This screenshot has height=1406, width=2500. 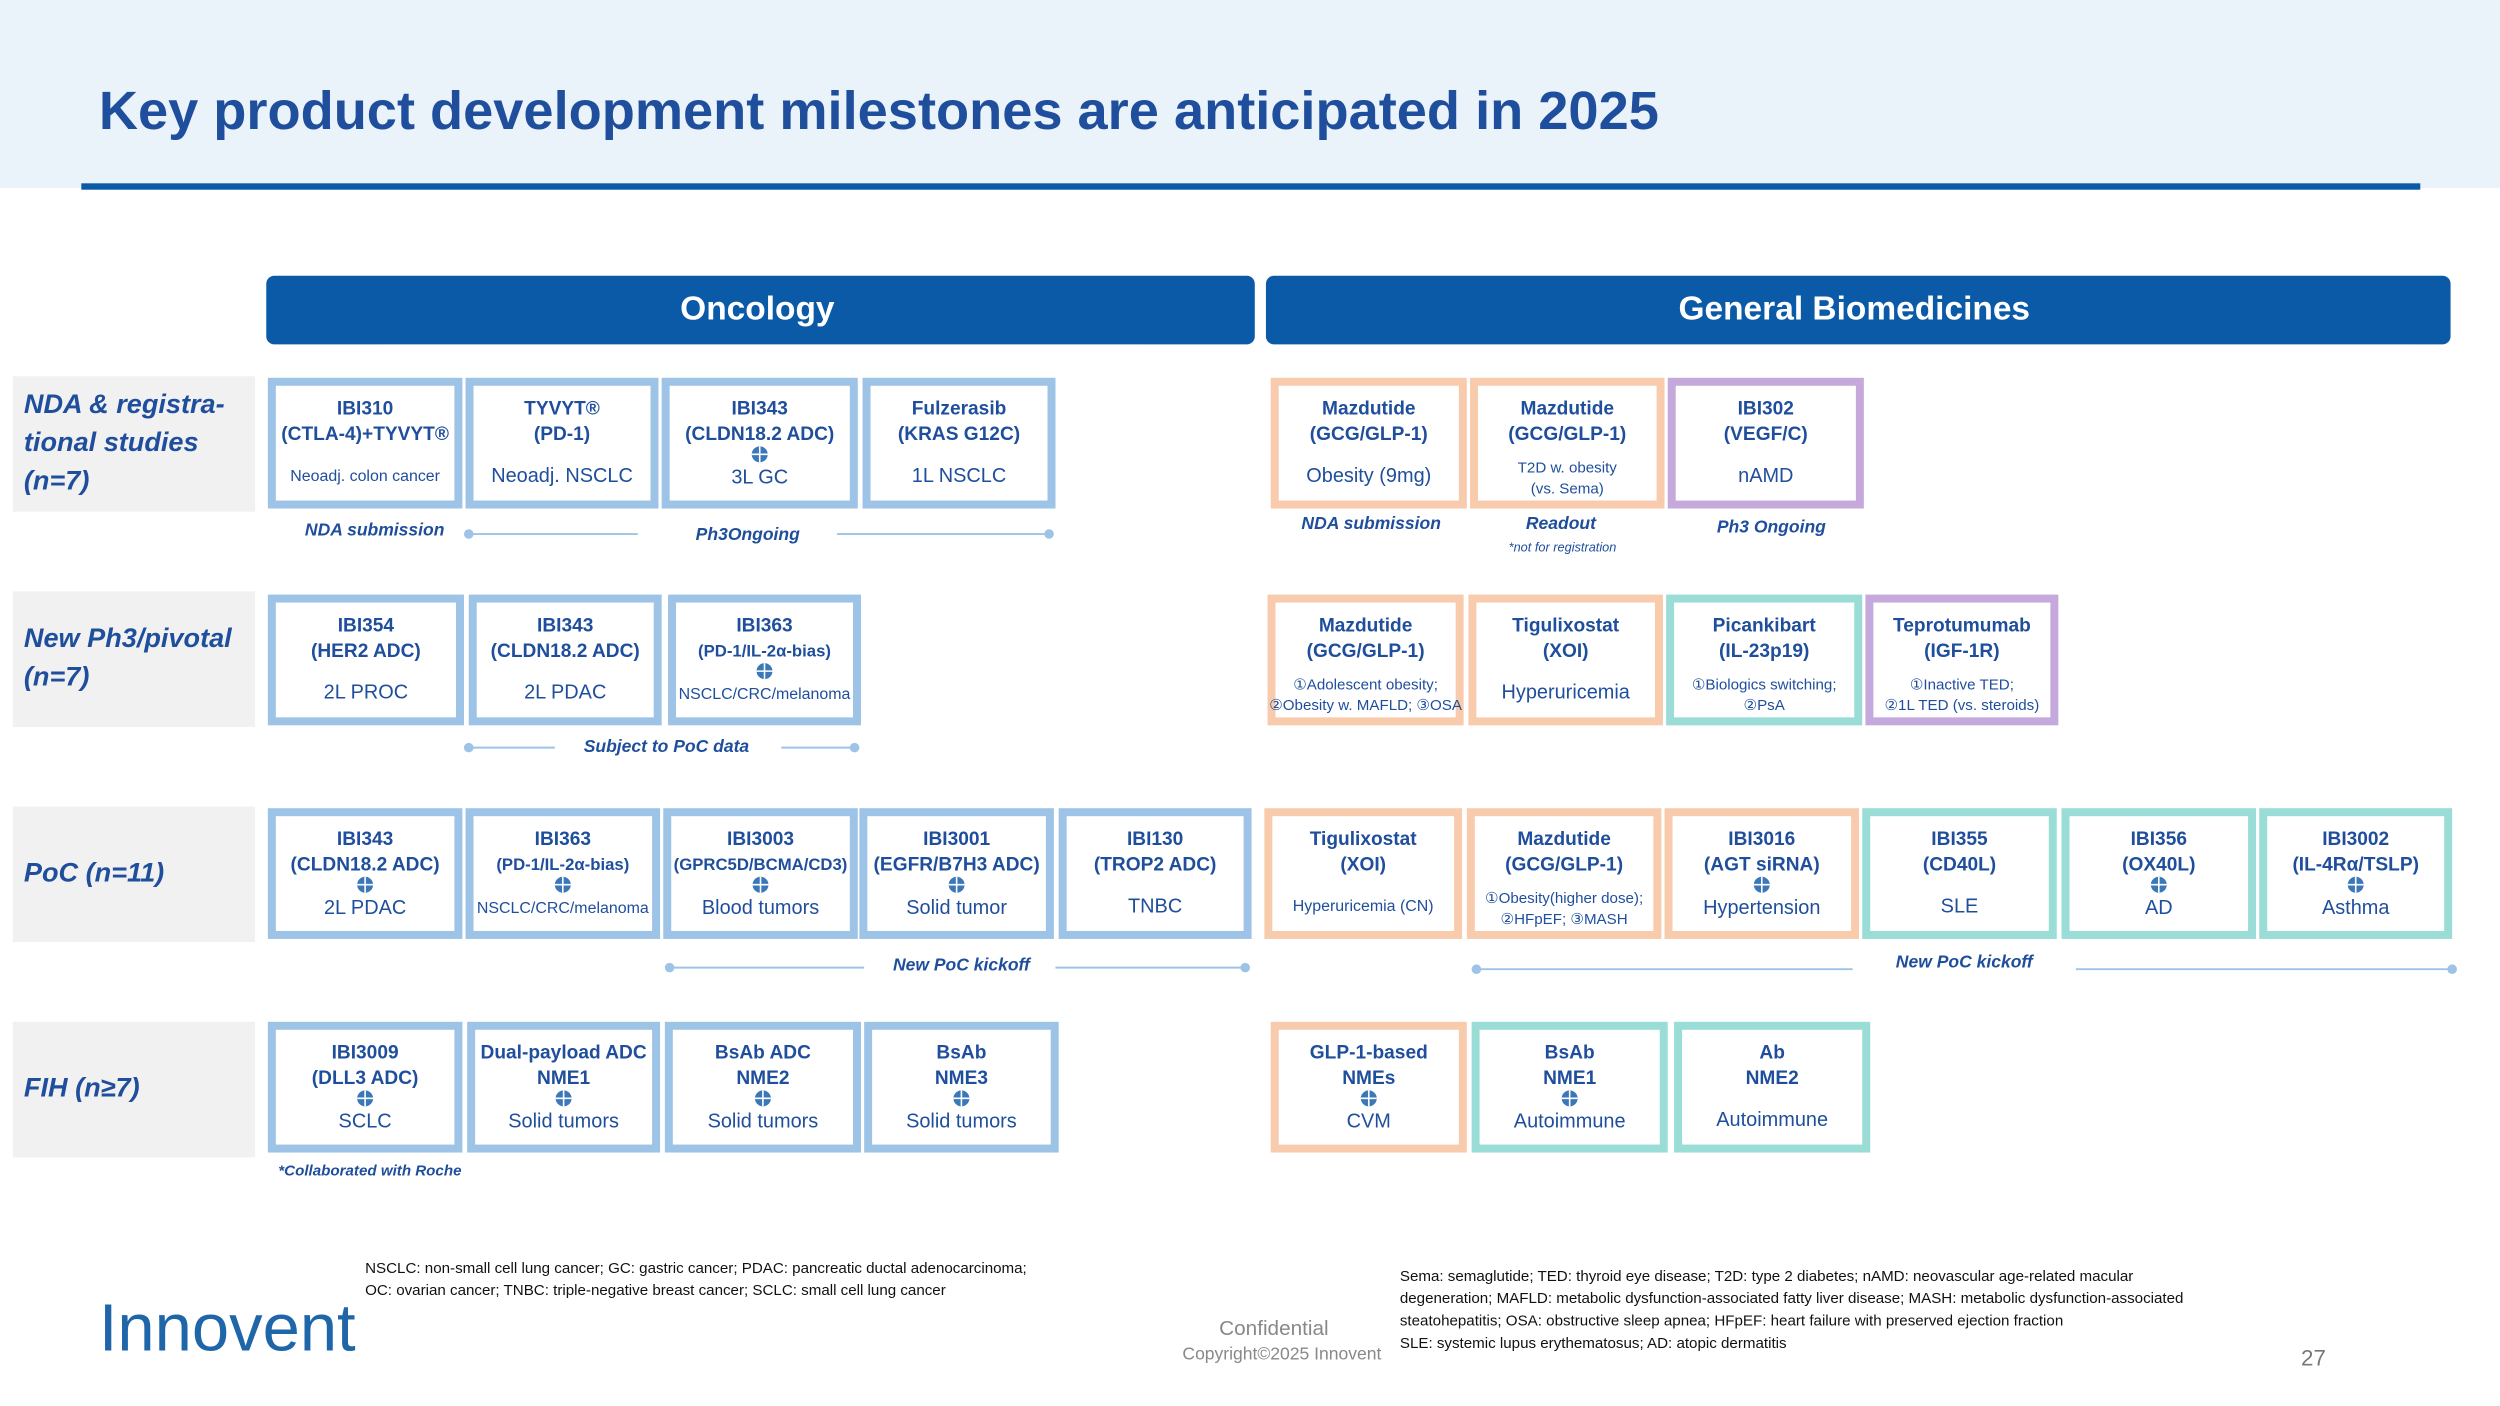 What do you see at coordinates (1281, 1354) in the screenshot?
I see `copyright: Copyright©2025 Innovent` at bounding box center [1281, 1354].